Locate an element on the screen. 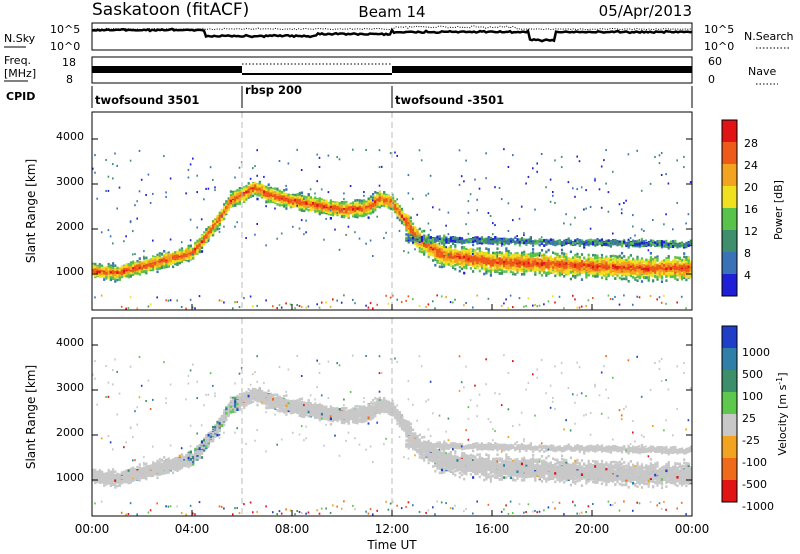 The image size is (800, 554). noise-left-label: N.Sky is located at coordinates (20, 38).